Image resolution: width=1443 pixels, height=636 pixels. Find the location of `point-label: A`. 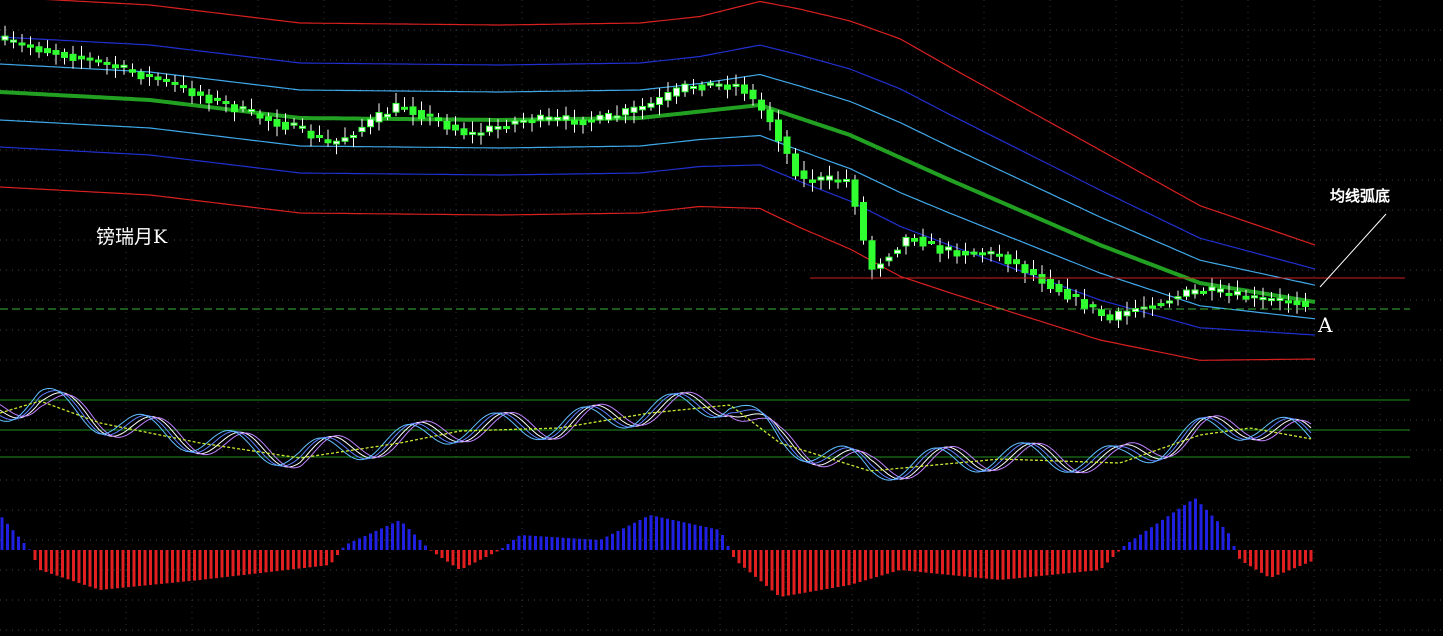

point-label: A is located at coordinates (1325, 325).